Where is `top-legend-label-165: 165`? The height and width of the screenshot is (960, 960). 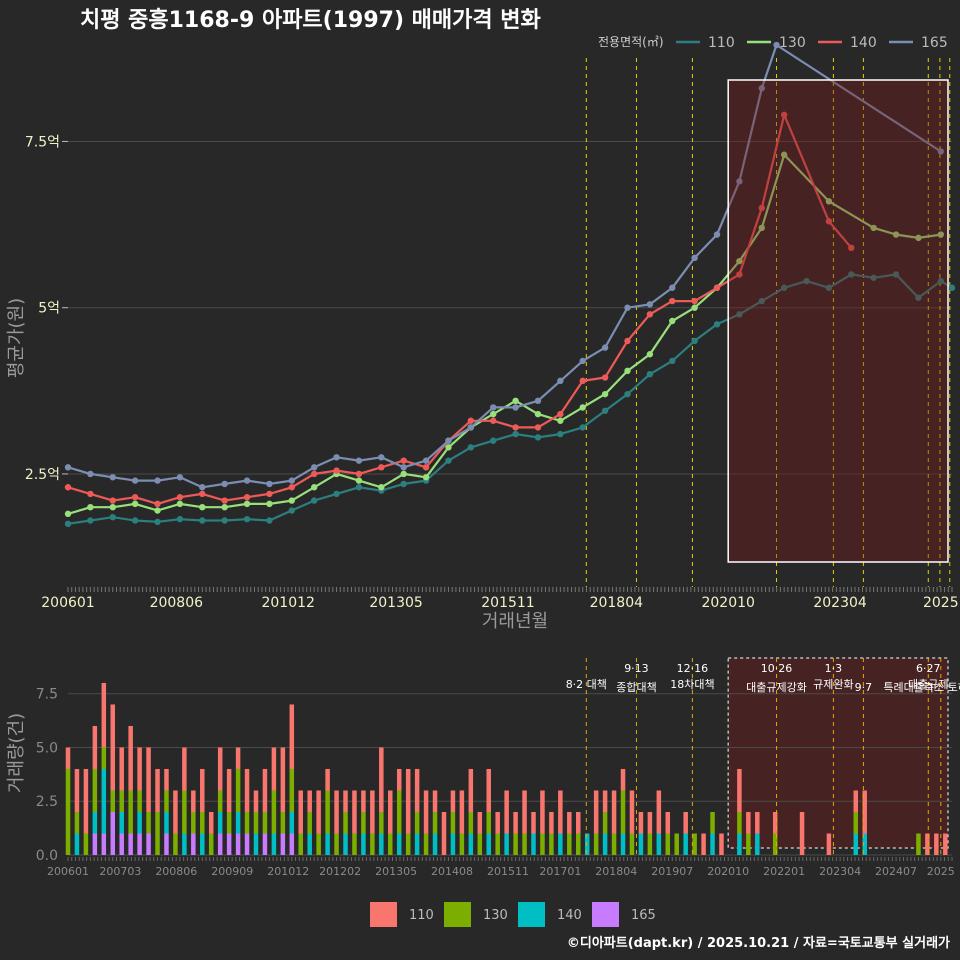 top-legend-label-165: 165 is located at coordinates (934, 43).